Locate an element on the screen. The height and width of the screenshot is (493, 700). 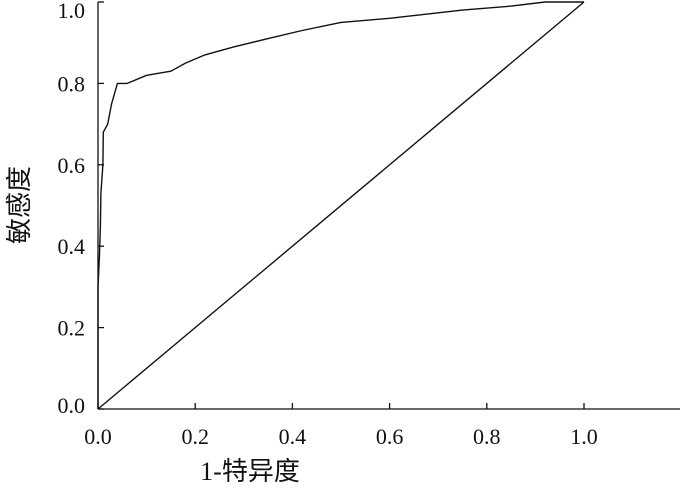
y-tick-label: 0.2 is located at coordinates (72, 328).